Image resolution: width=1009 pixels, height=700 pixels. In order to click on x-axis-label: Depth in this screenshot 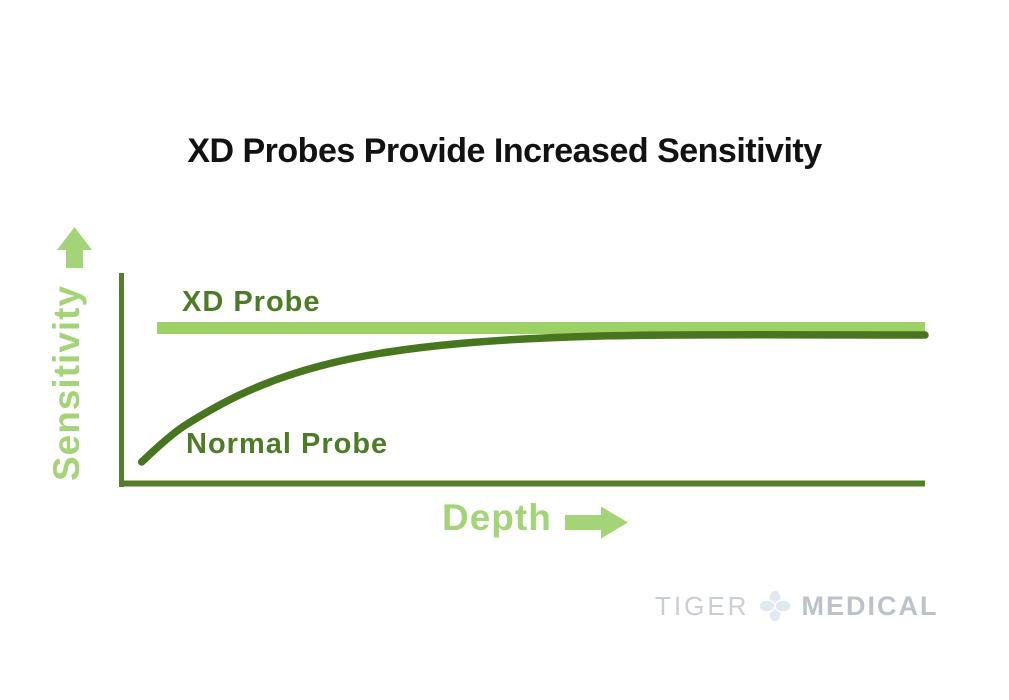, I will do `click(497, 517)`.